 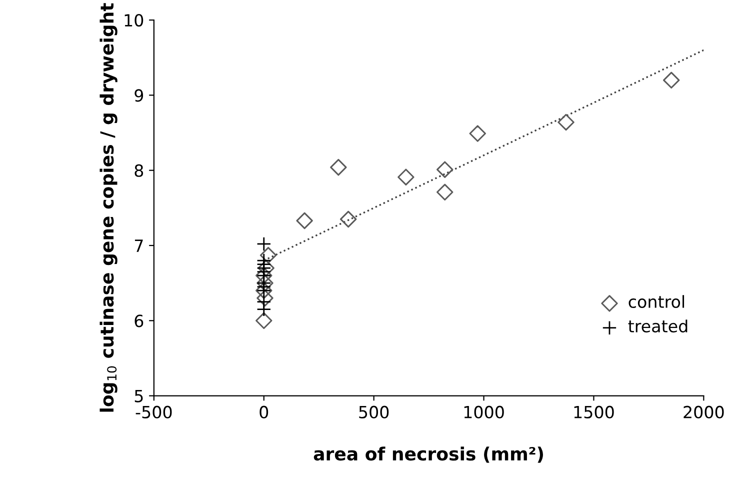 I want to click on y-tick-label: 8, so click(x=139, y=170).